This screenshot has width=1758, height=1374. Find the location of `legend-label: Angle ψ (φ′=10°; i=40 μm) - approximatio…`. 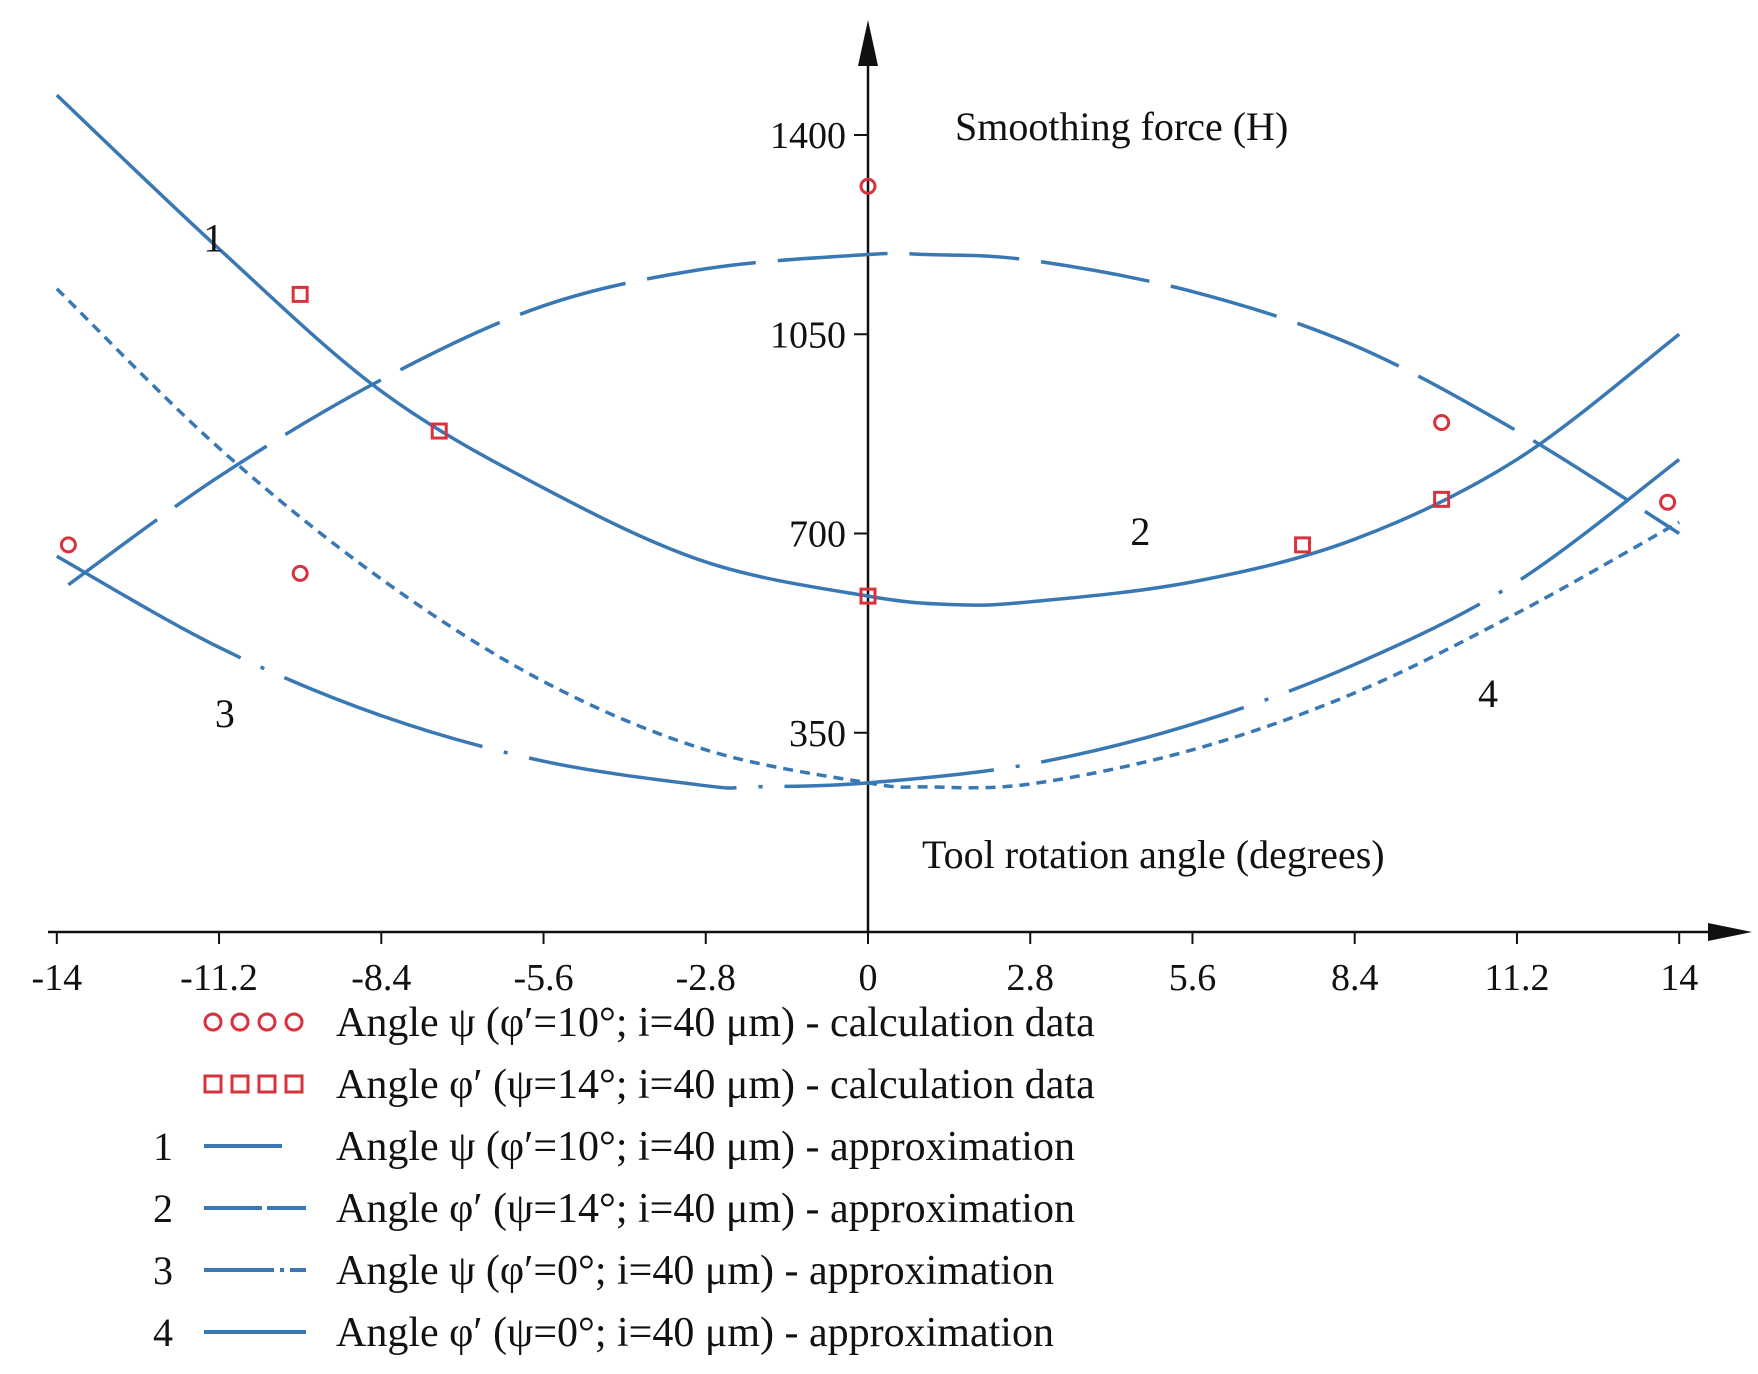

legend-label: Angle ψ (φ′=10°; i=40 μm) - approximatio… is located at coordinates (705, 1147).